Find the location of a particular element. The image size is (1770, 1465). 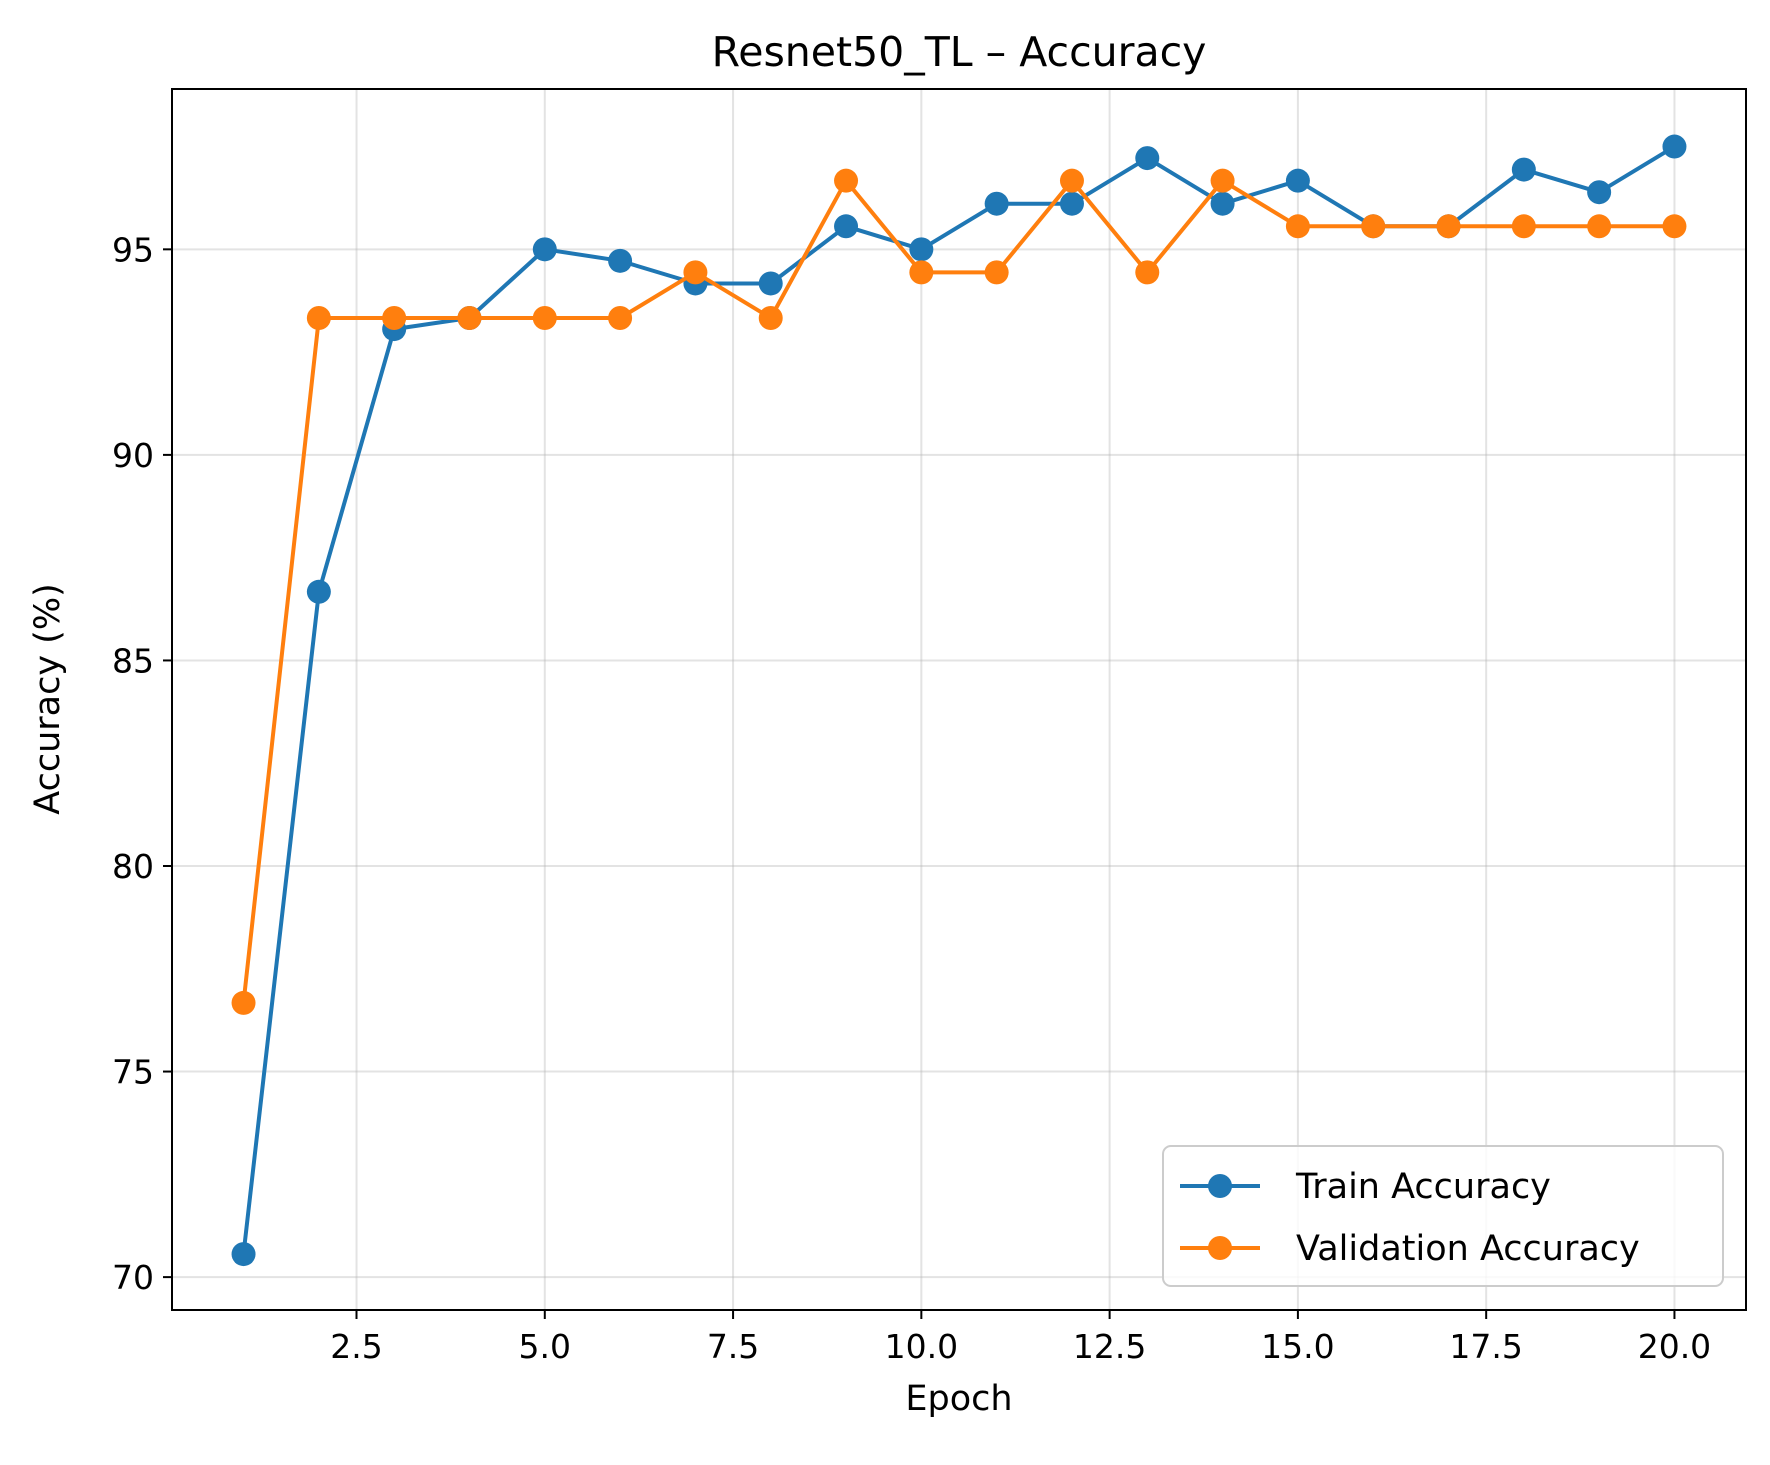

legend-marker-train is located at coordinates (1220, 1186).